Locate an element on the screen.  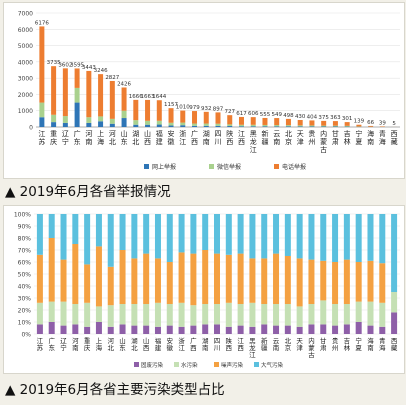
y-tick-label: 6000 is located at coordinates (25, 30).